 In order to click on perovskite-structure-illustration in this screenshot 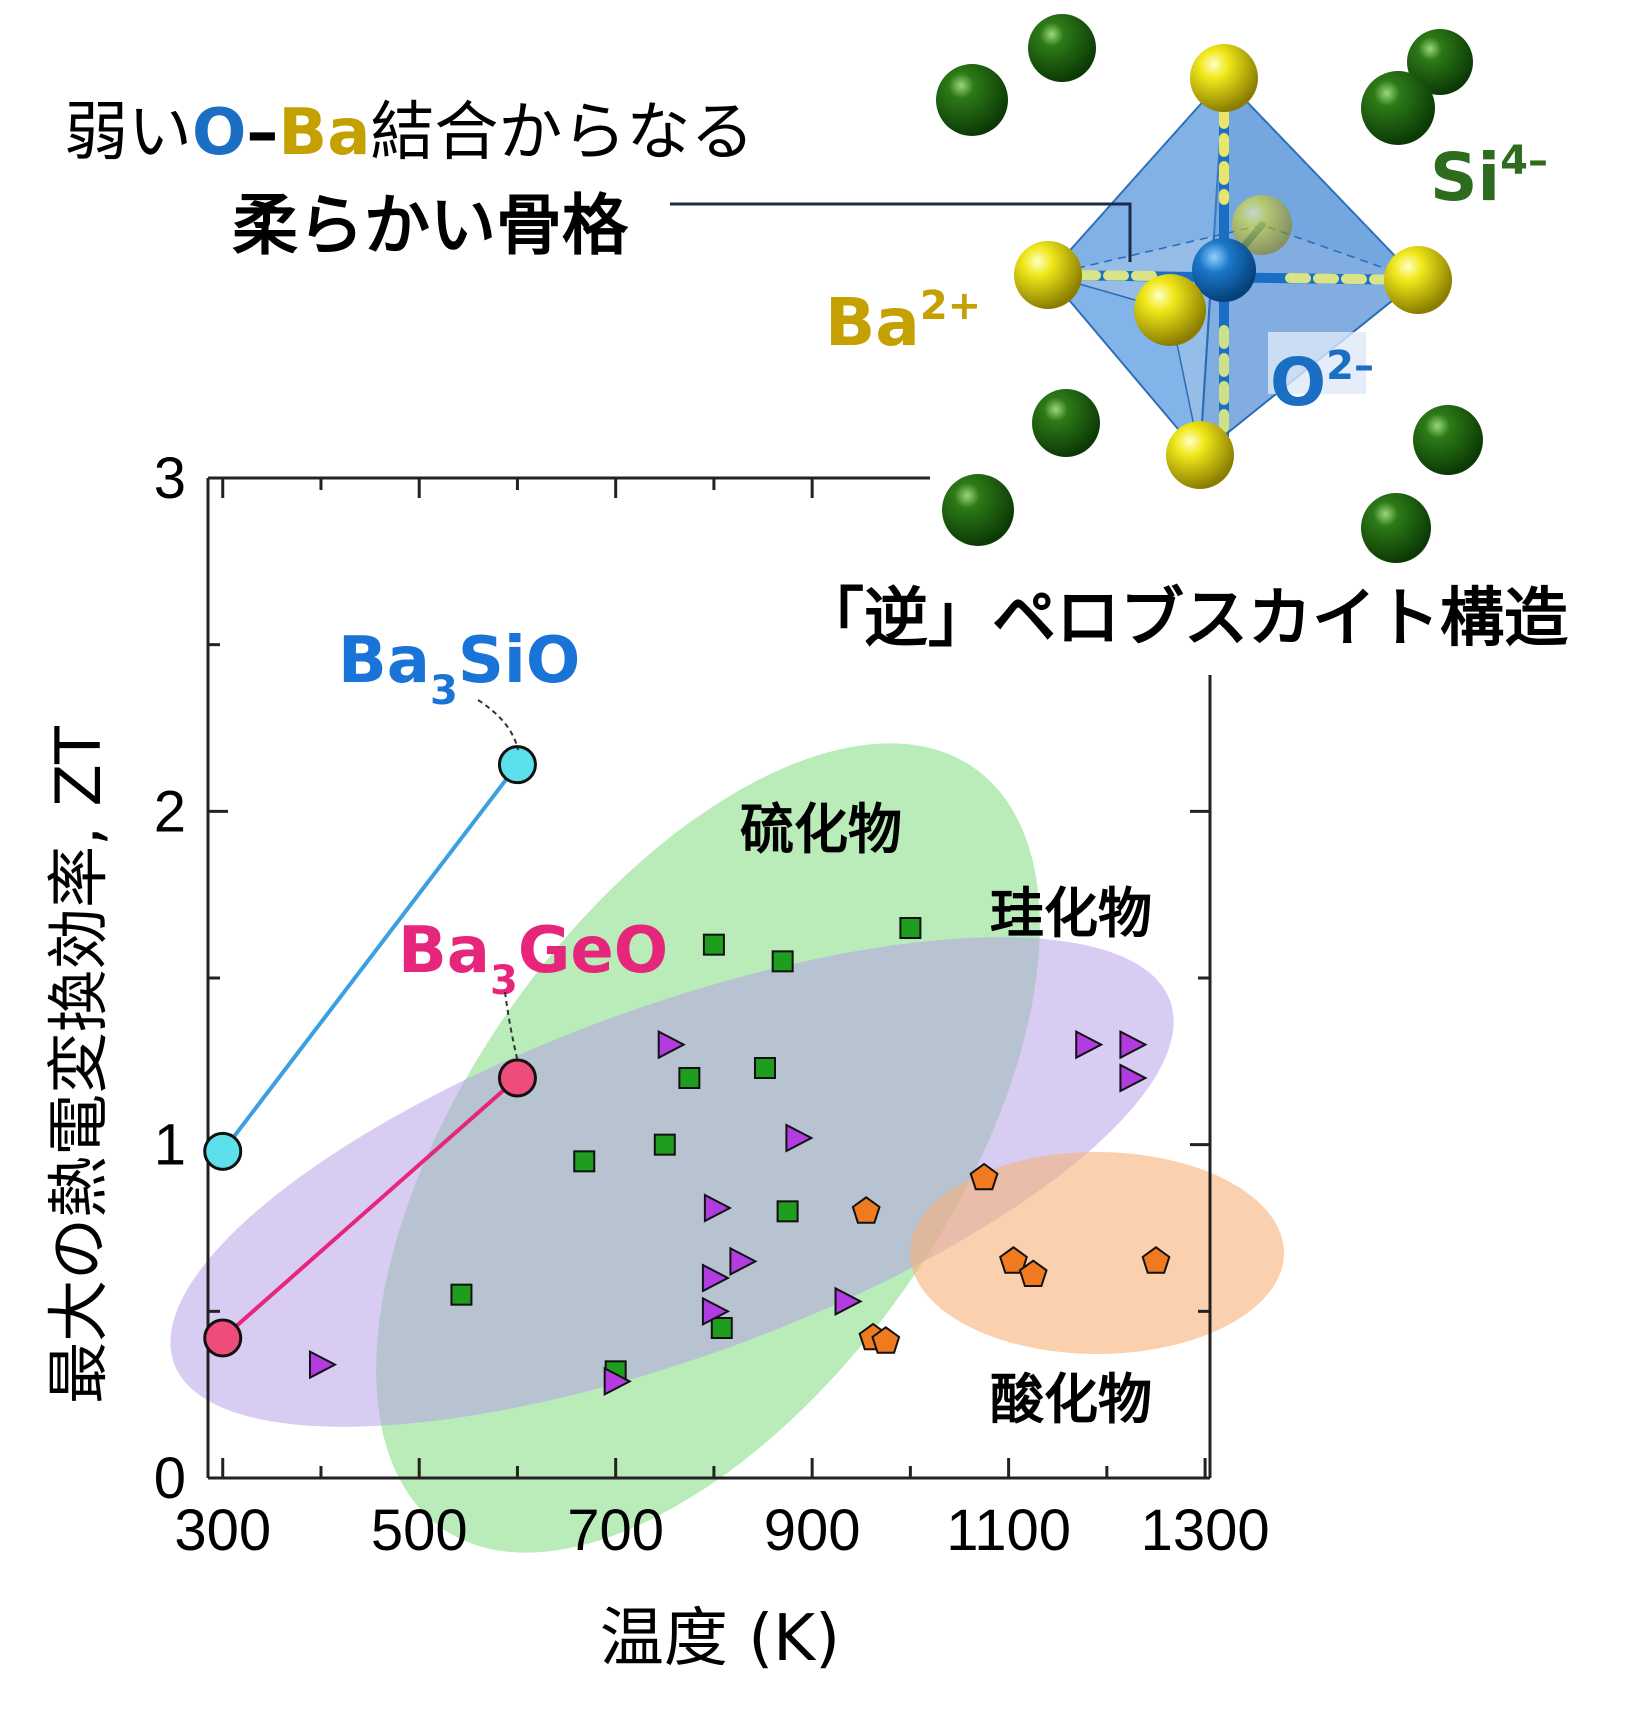, I will do `click(1209, 288)`.